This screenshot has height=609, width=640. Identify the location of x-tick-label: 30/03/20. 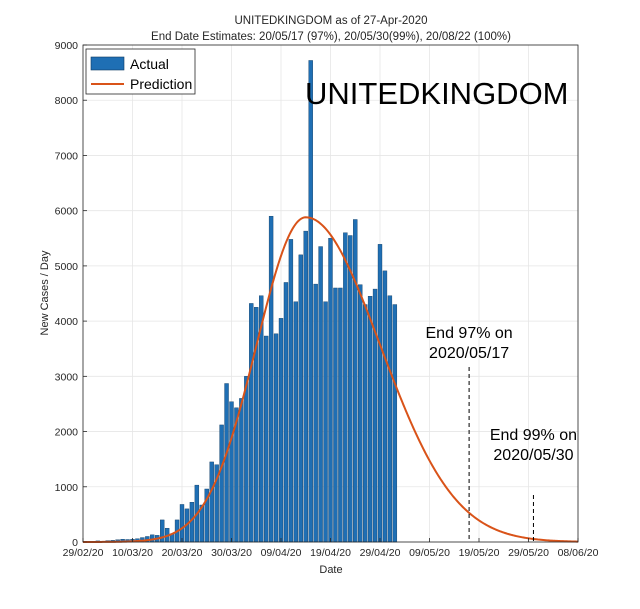
(231, 553).